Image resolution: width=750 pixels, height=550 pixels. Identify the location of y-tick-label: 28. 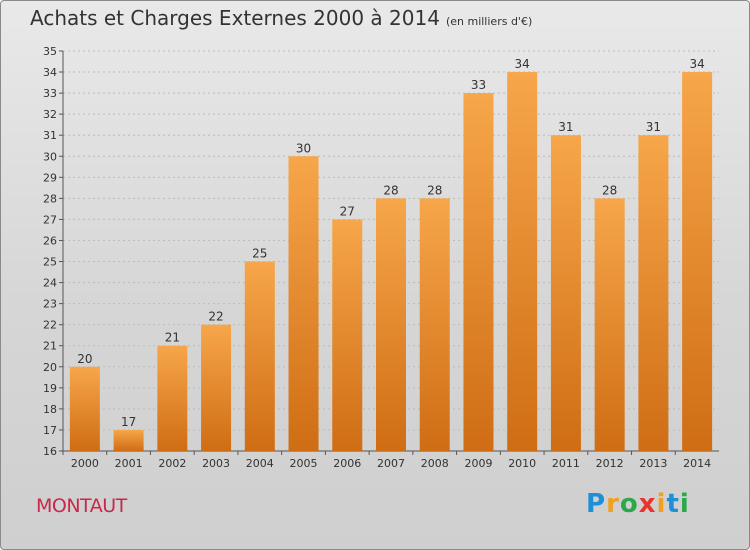
(50, 198).